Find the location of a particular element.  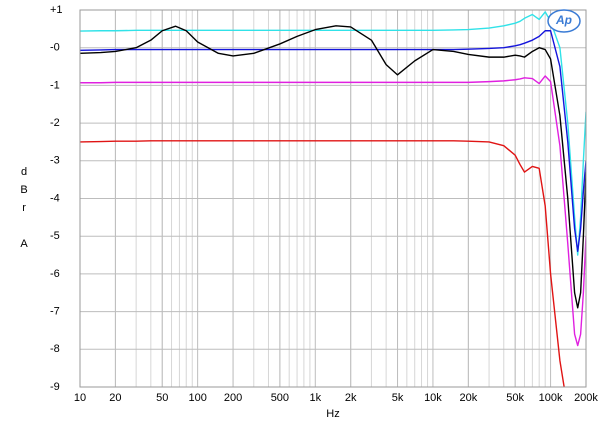

y-tick-label: -2 is located at coordinates (55, 123).